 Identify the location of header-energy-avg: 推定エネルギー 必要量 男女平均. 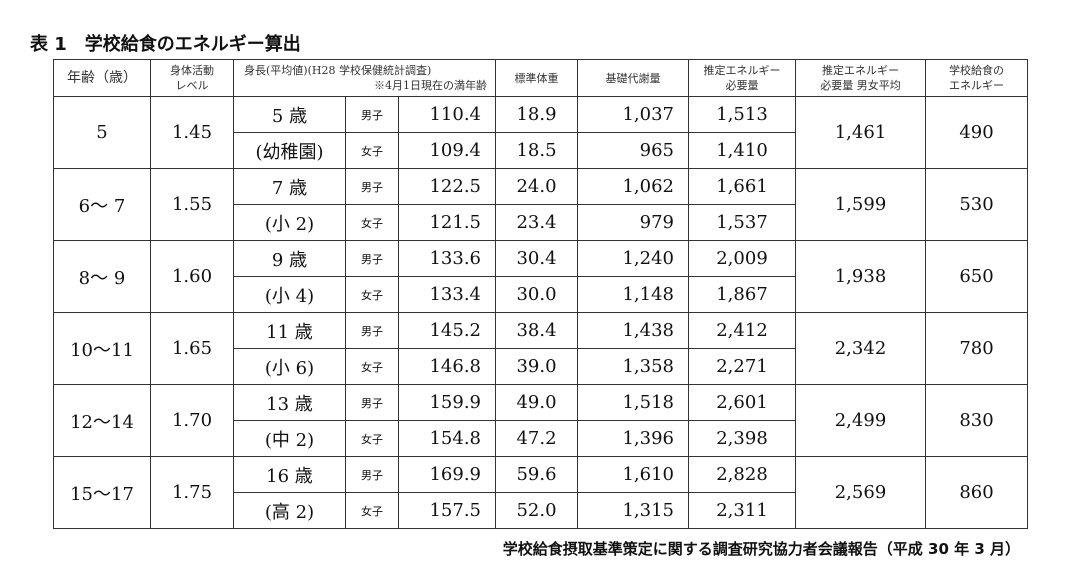
(860, 78).